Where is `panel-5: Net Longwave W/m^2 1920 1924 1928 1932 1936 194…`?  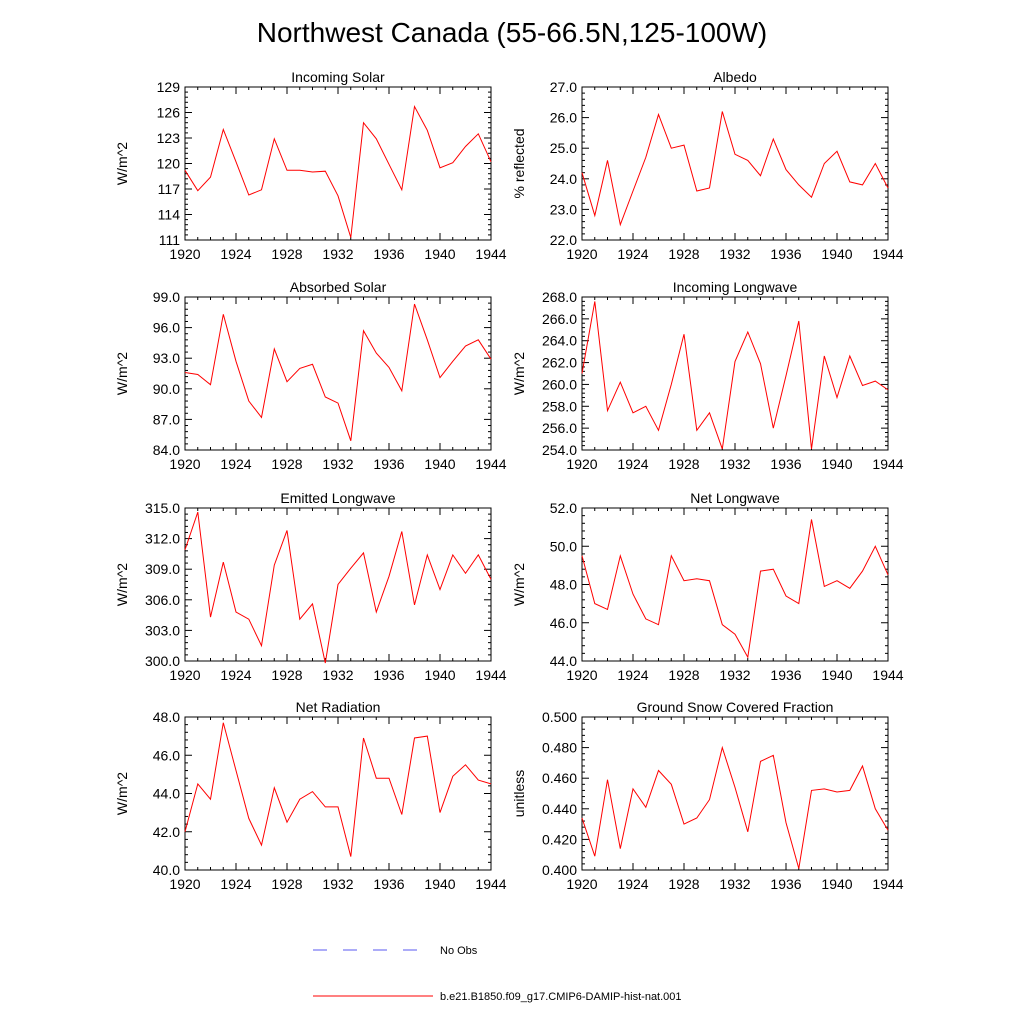 panel-5: Net Longwave W/m^2 1920 1924 1928 1932 1936 194… is located at coordinates (707, 586).